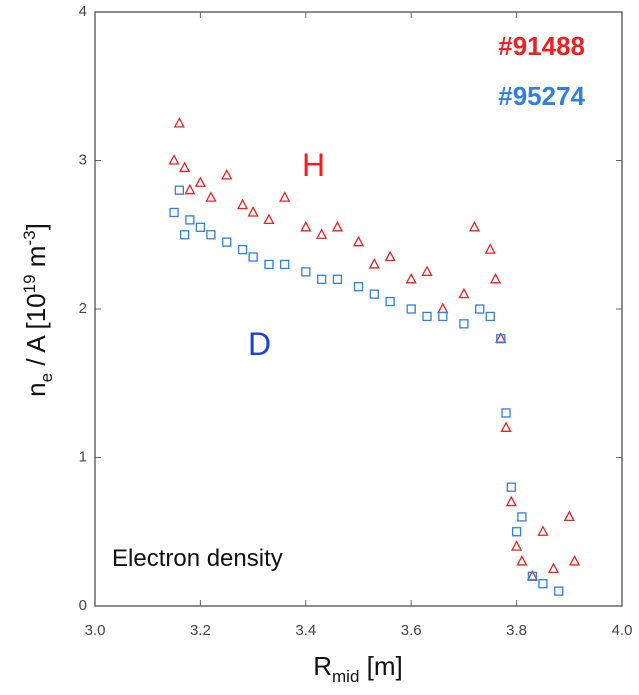  Describe the element at coordinates (83, 605) in the screenshot. I see `y-tick-label: 0` at that location.